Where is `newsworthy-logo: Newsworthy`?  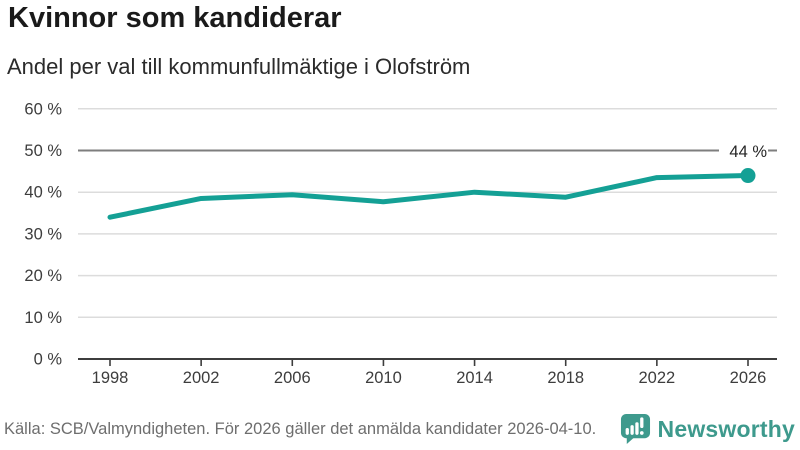
newsworthy-logo: Newsworthy is located at coordinates (707, 429).